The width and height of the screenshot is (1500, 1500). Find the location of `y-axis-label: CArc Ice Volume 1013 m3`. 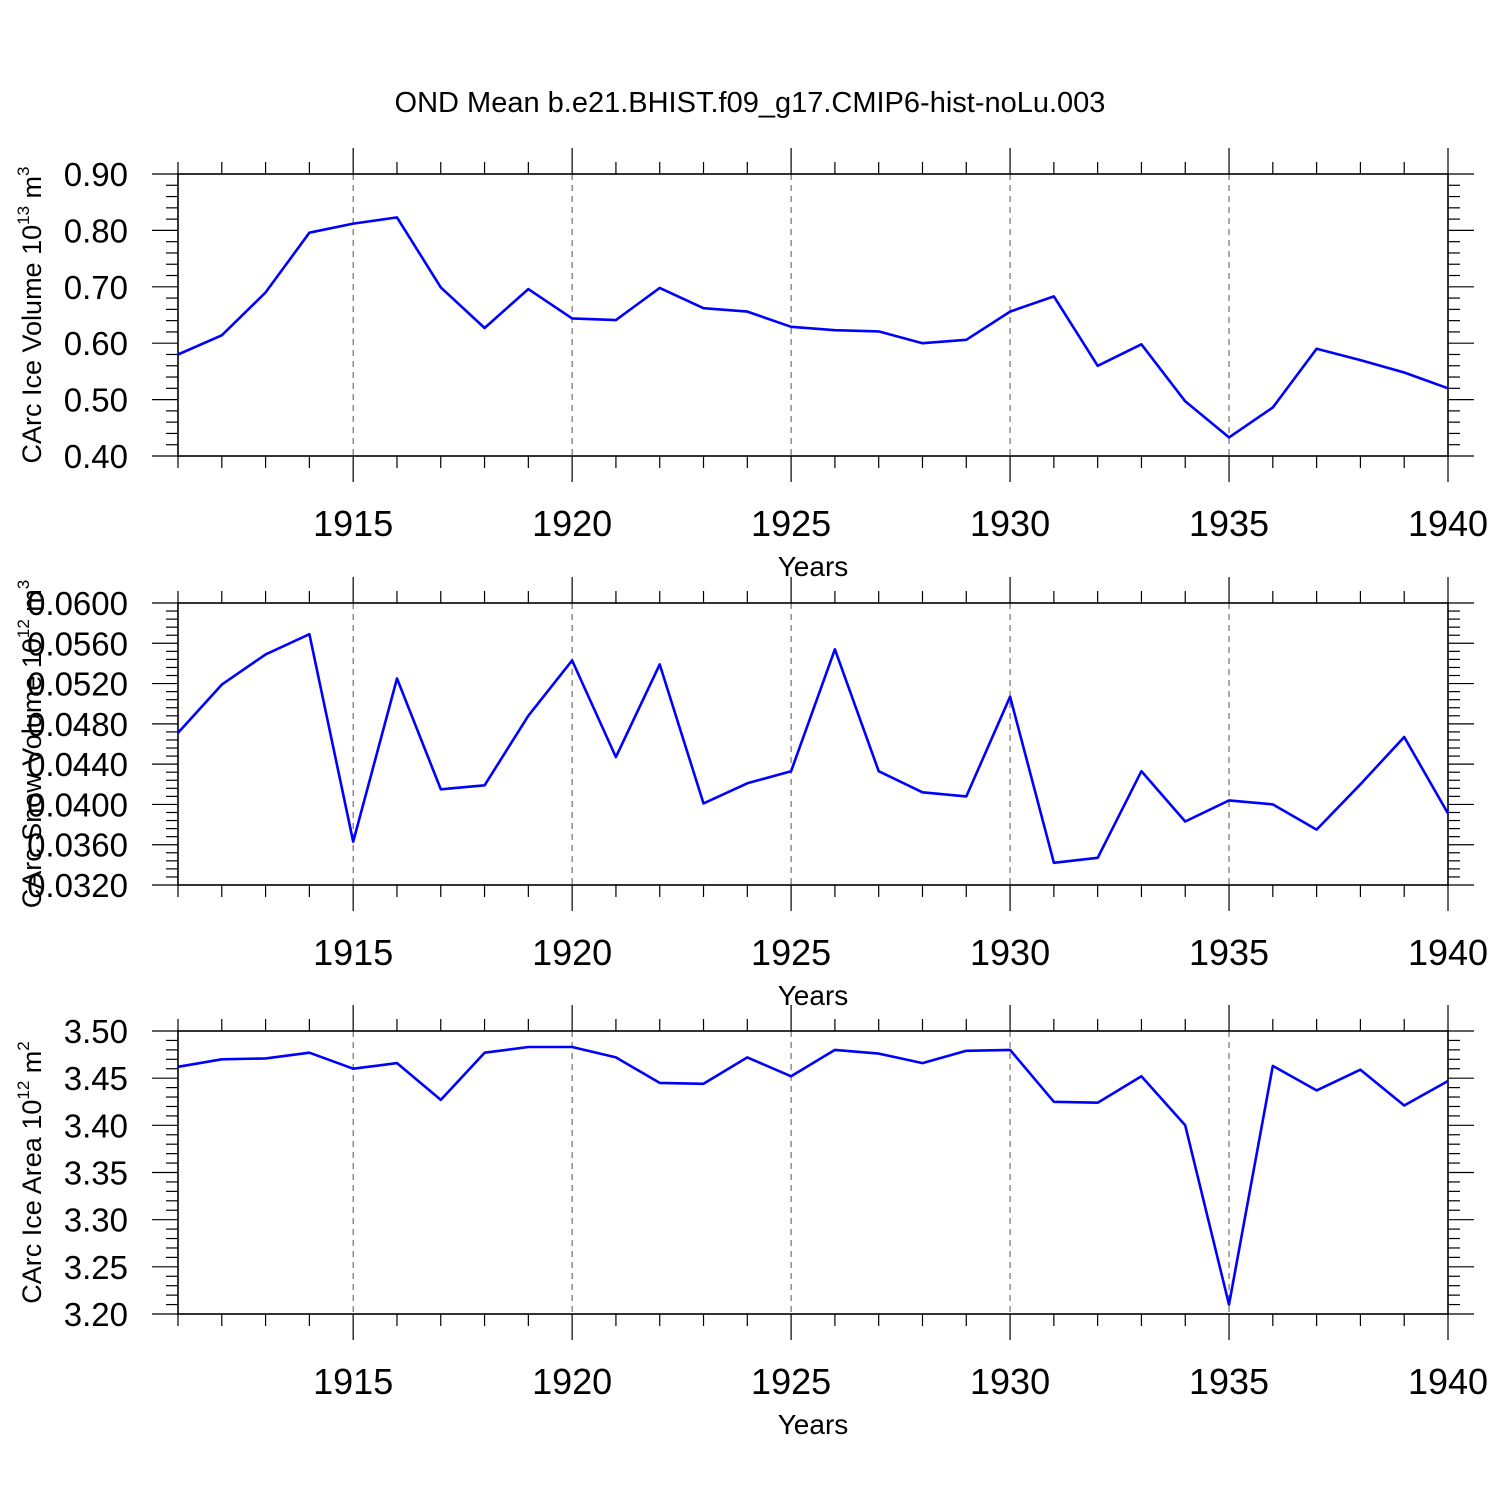

y-axis-label: CArc Ice Volume 1013 m3 is located at coordinates (30, 314).